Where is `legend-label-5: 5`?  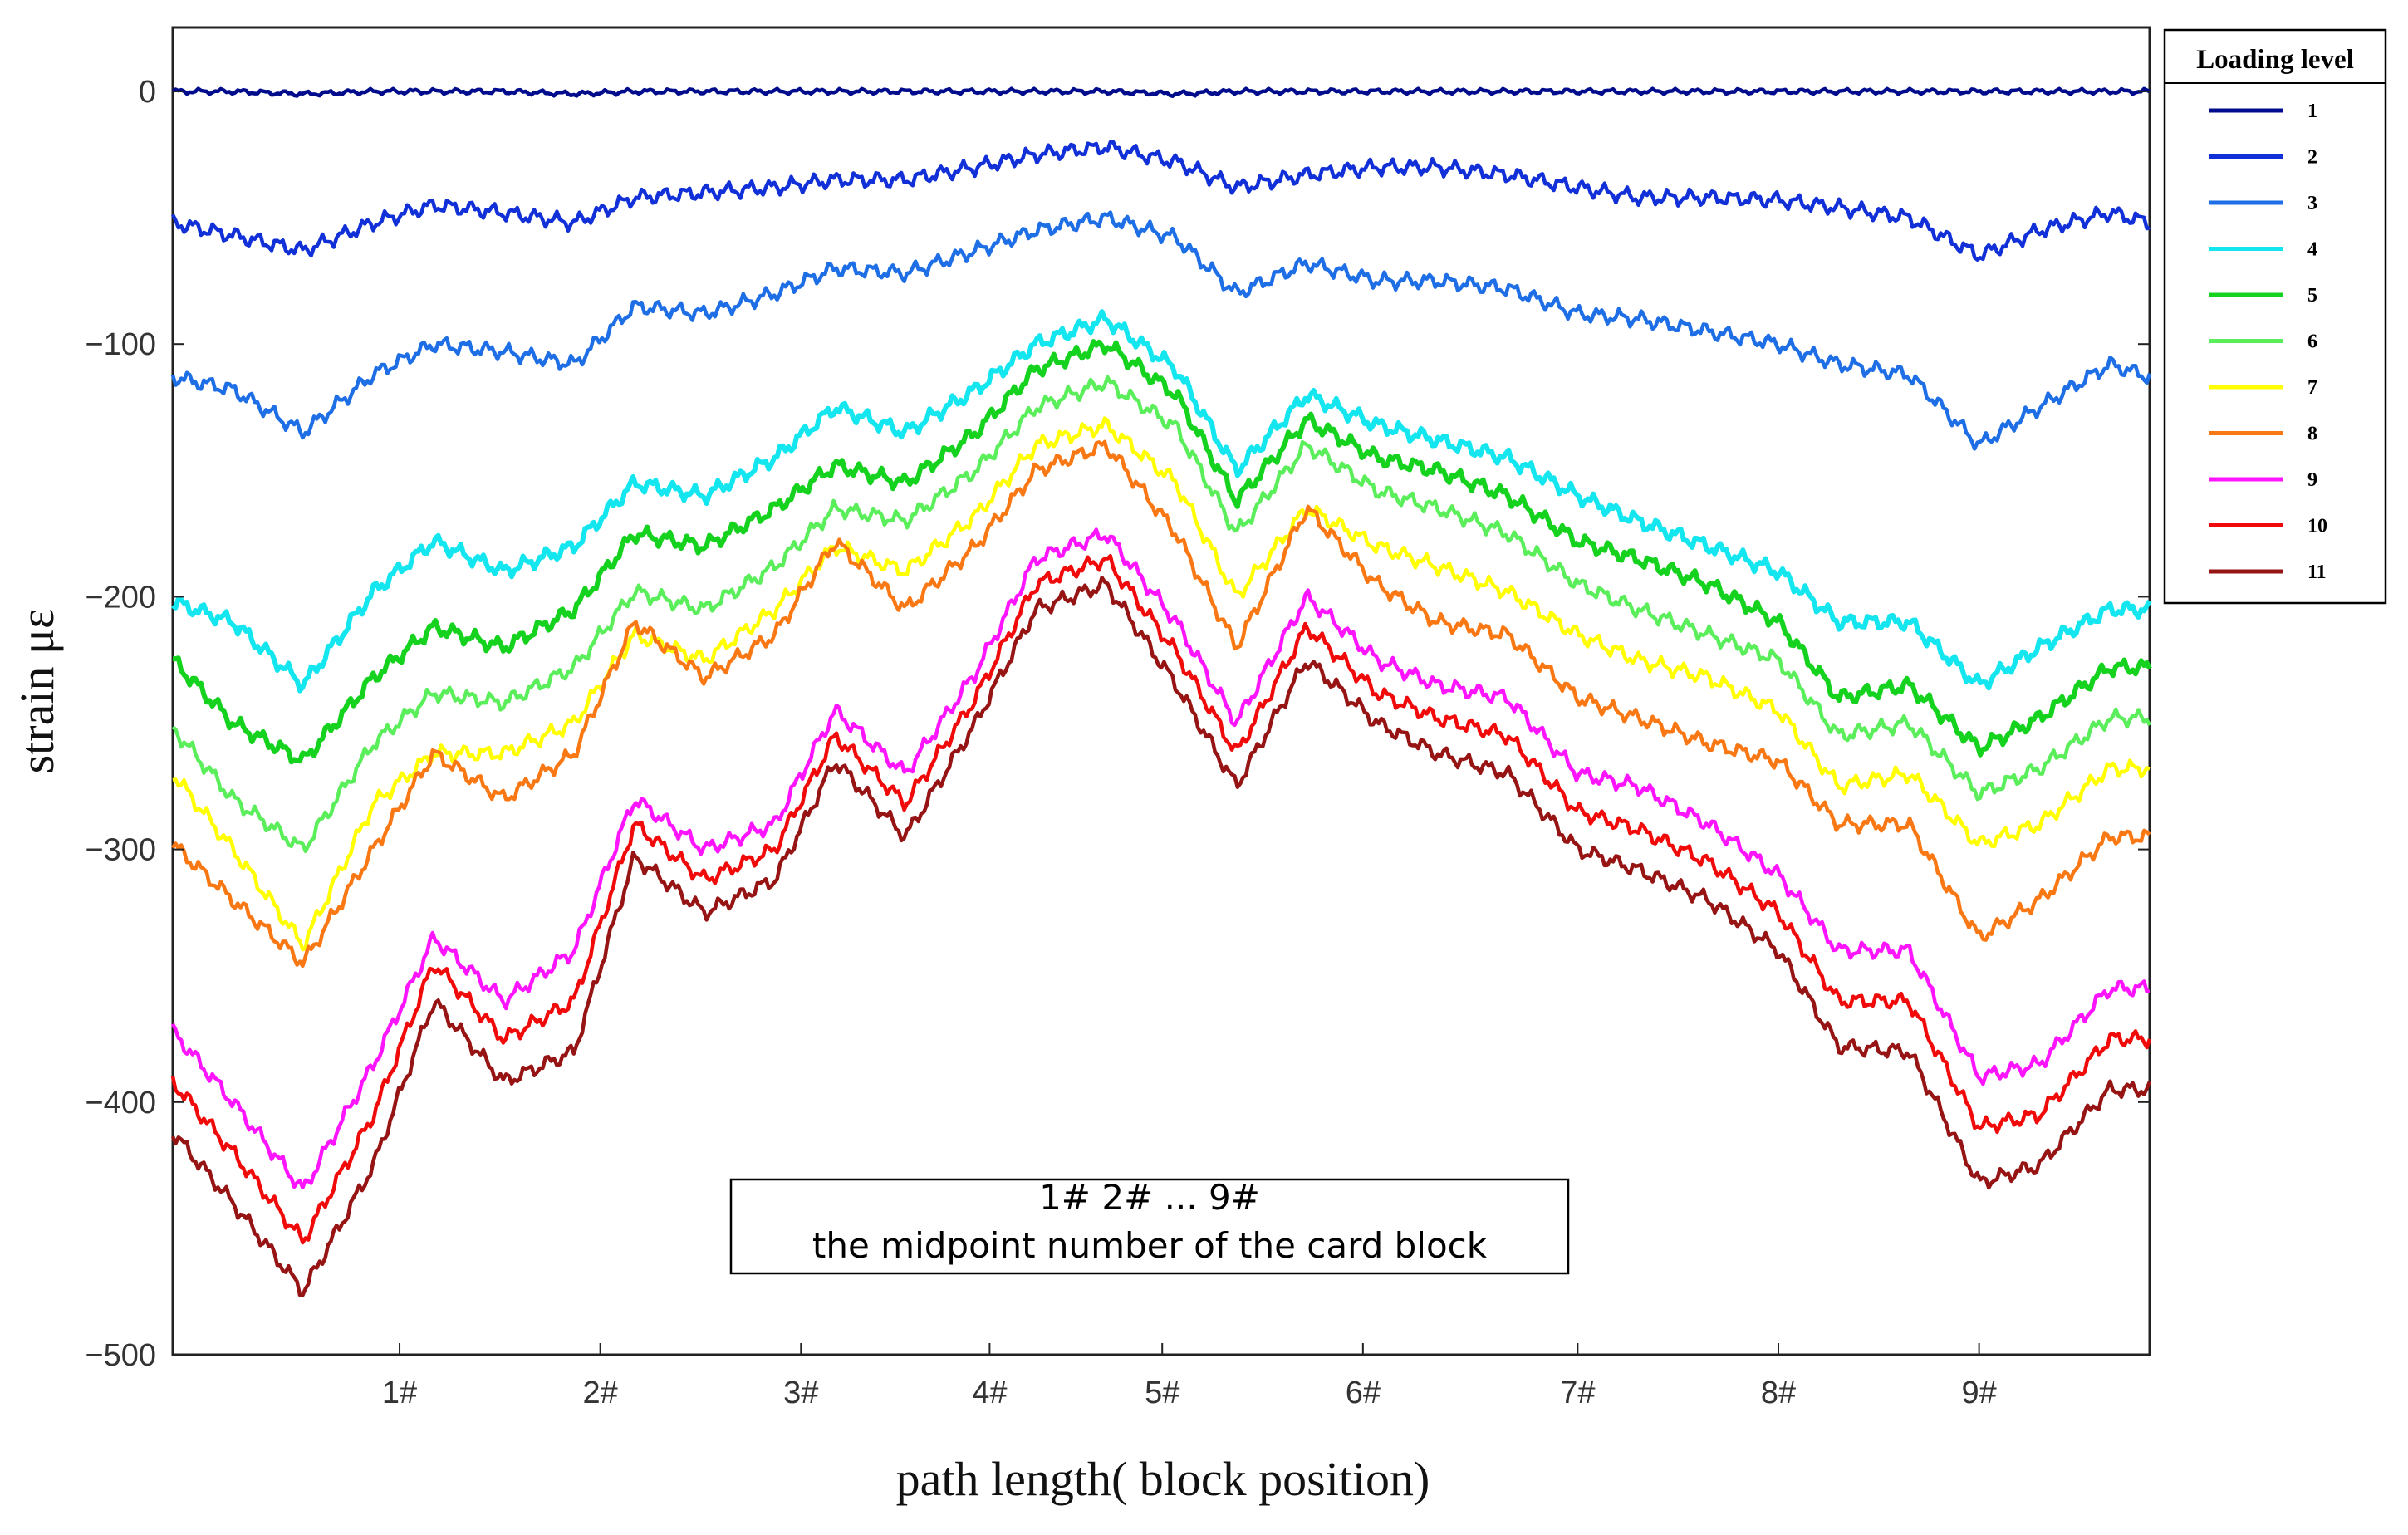
legend-label-5: 5 is located at coordinates (2312, 296).